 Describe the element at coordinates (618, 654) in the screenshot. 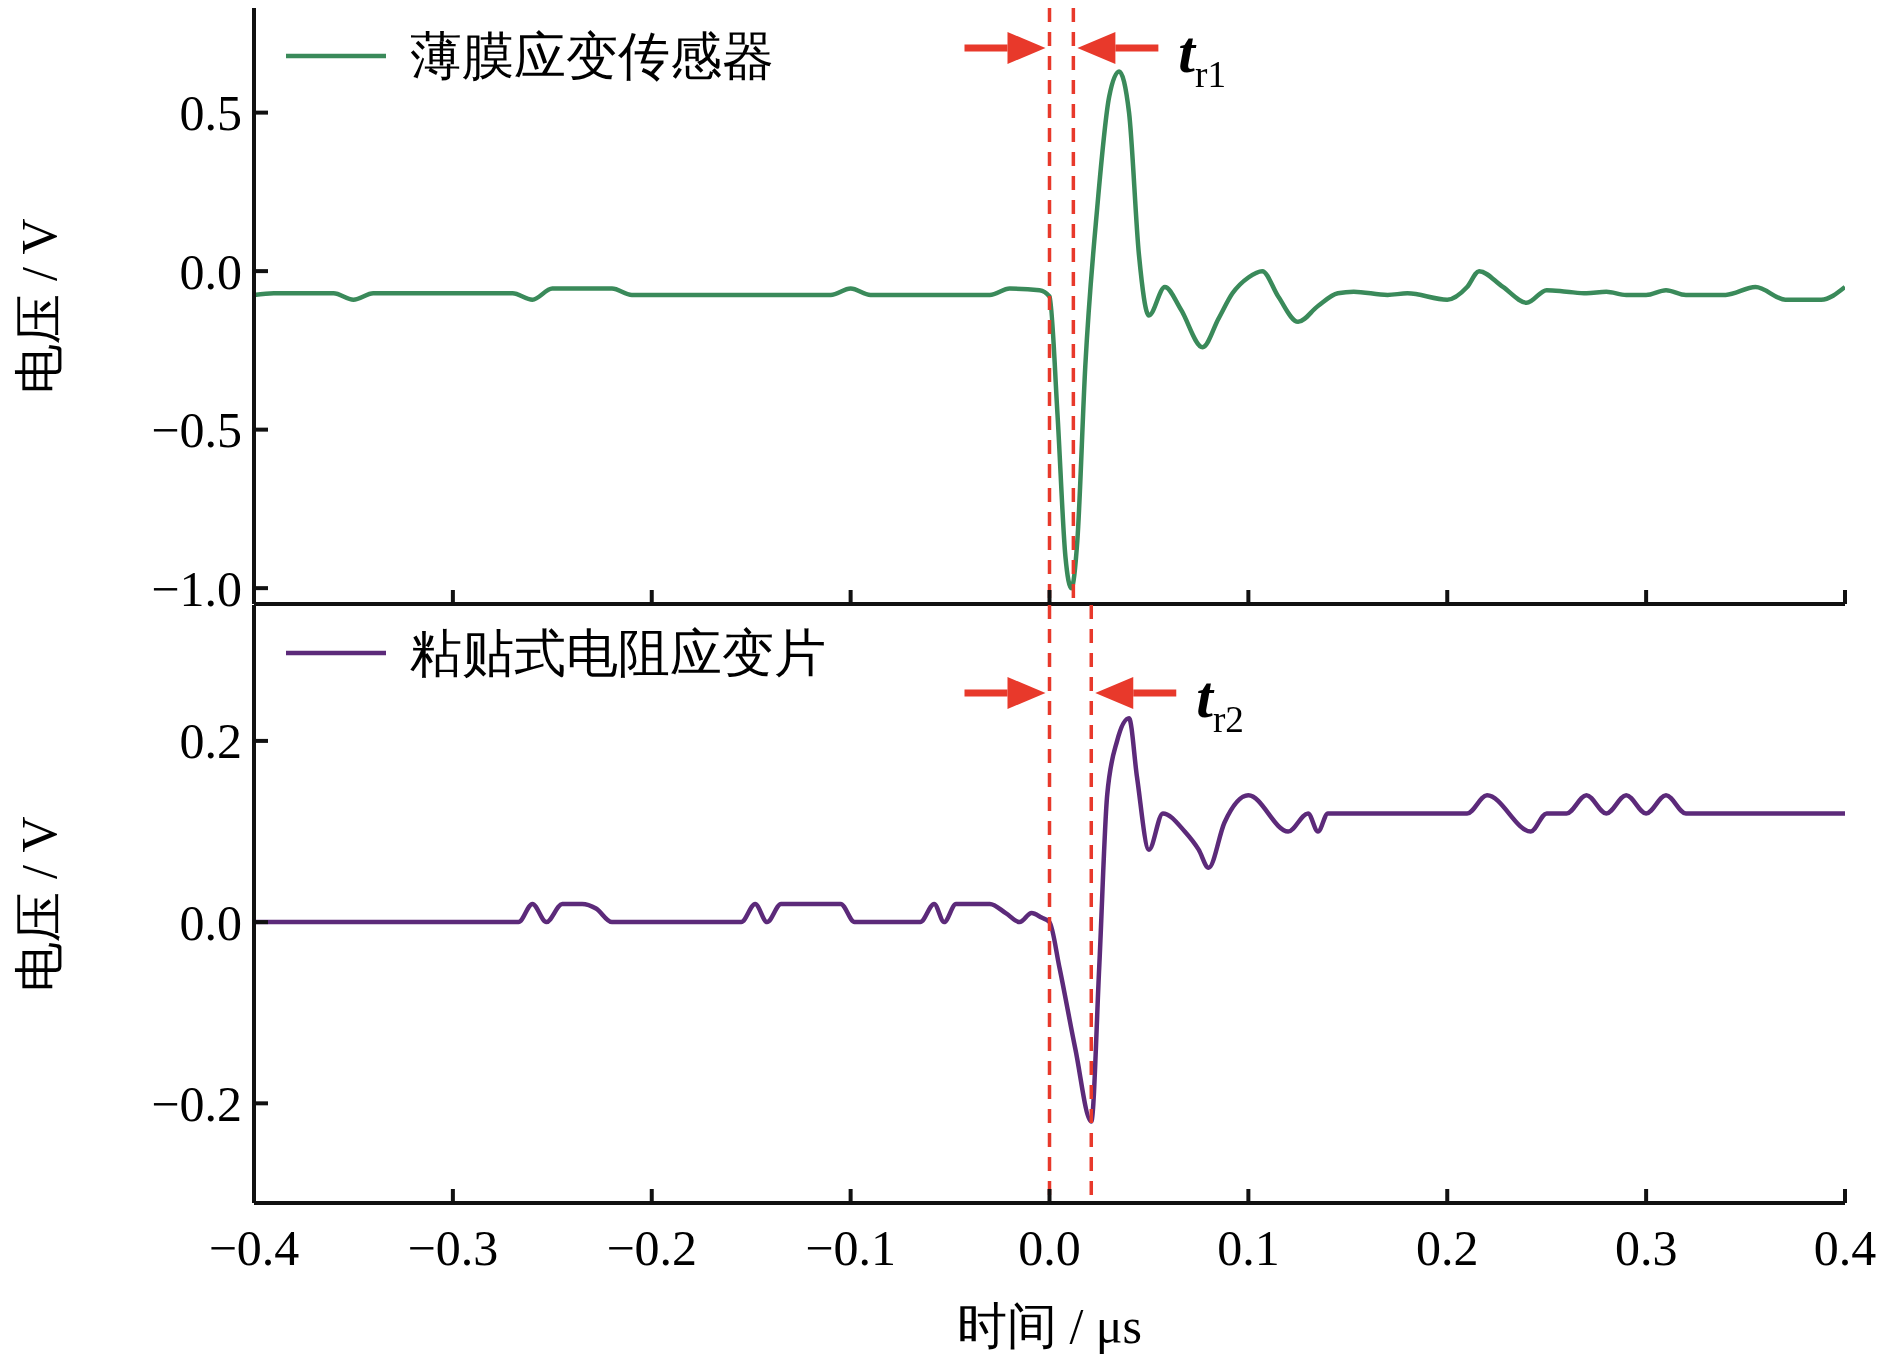

I see `legend-label: 粘贴式电阻应变片` at that location.